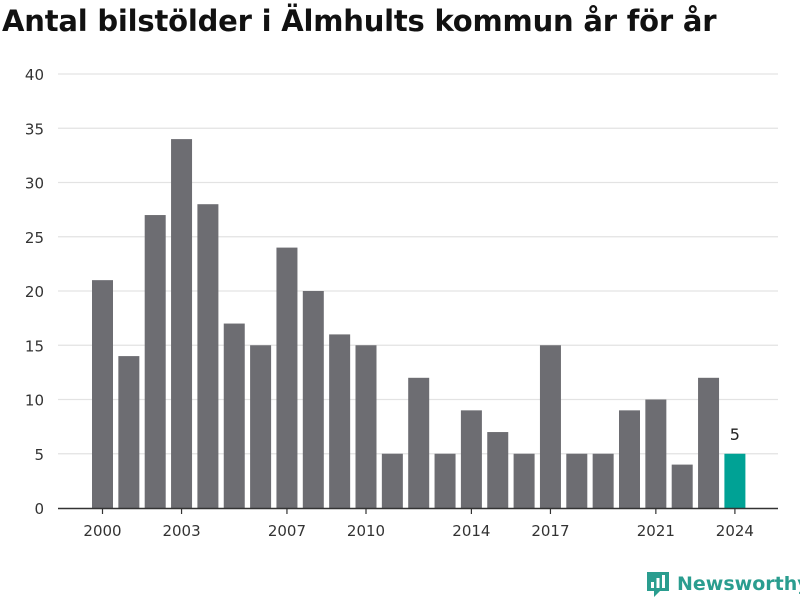 Image resolution: width=800 pixels, height=600 pixels. What do you see at coordinates (34, 401) in the screenshot?
I see `y-tick-label: 10` at bounding box center [34, 401].